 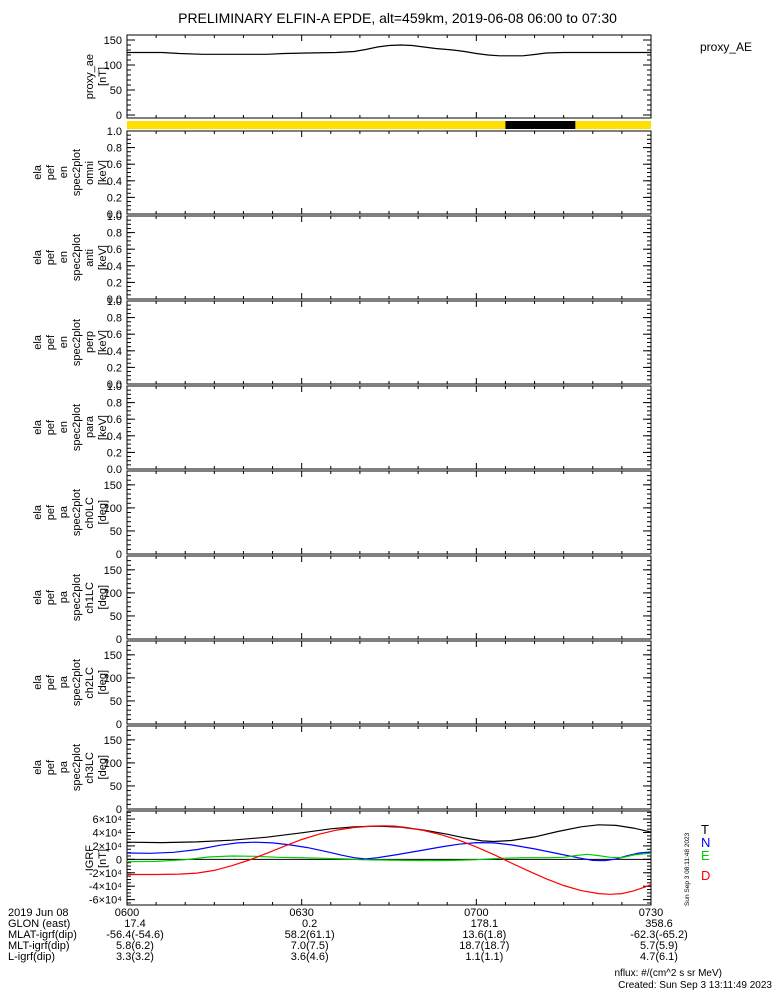 What do you see at coordinates (301, 913) in the screenshot?
I see `ephemeris-cell: 0630` at bounding box center [301, 913].